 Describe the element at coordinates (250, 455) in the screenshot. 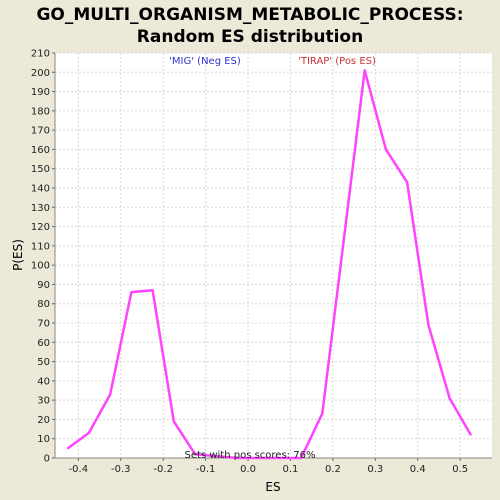

I see `pos-scores-note: Sets with pos scores: 76%` at that location.